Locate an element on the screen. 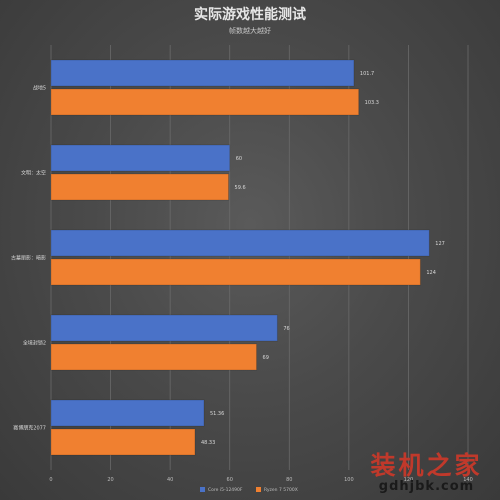 The width and height of the screenshot is (500, 500). category-label: 赛博朋克2077 is located at coordinates (29, 428).